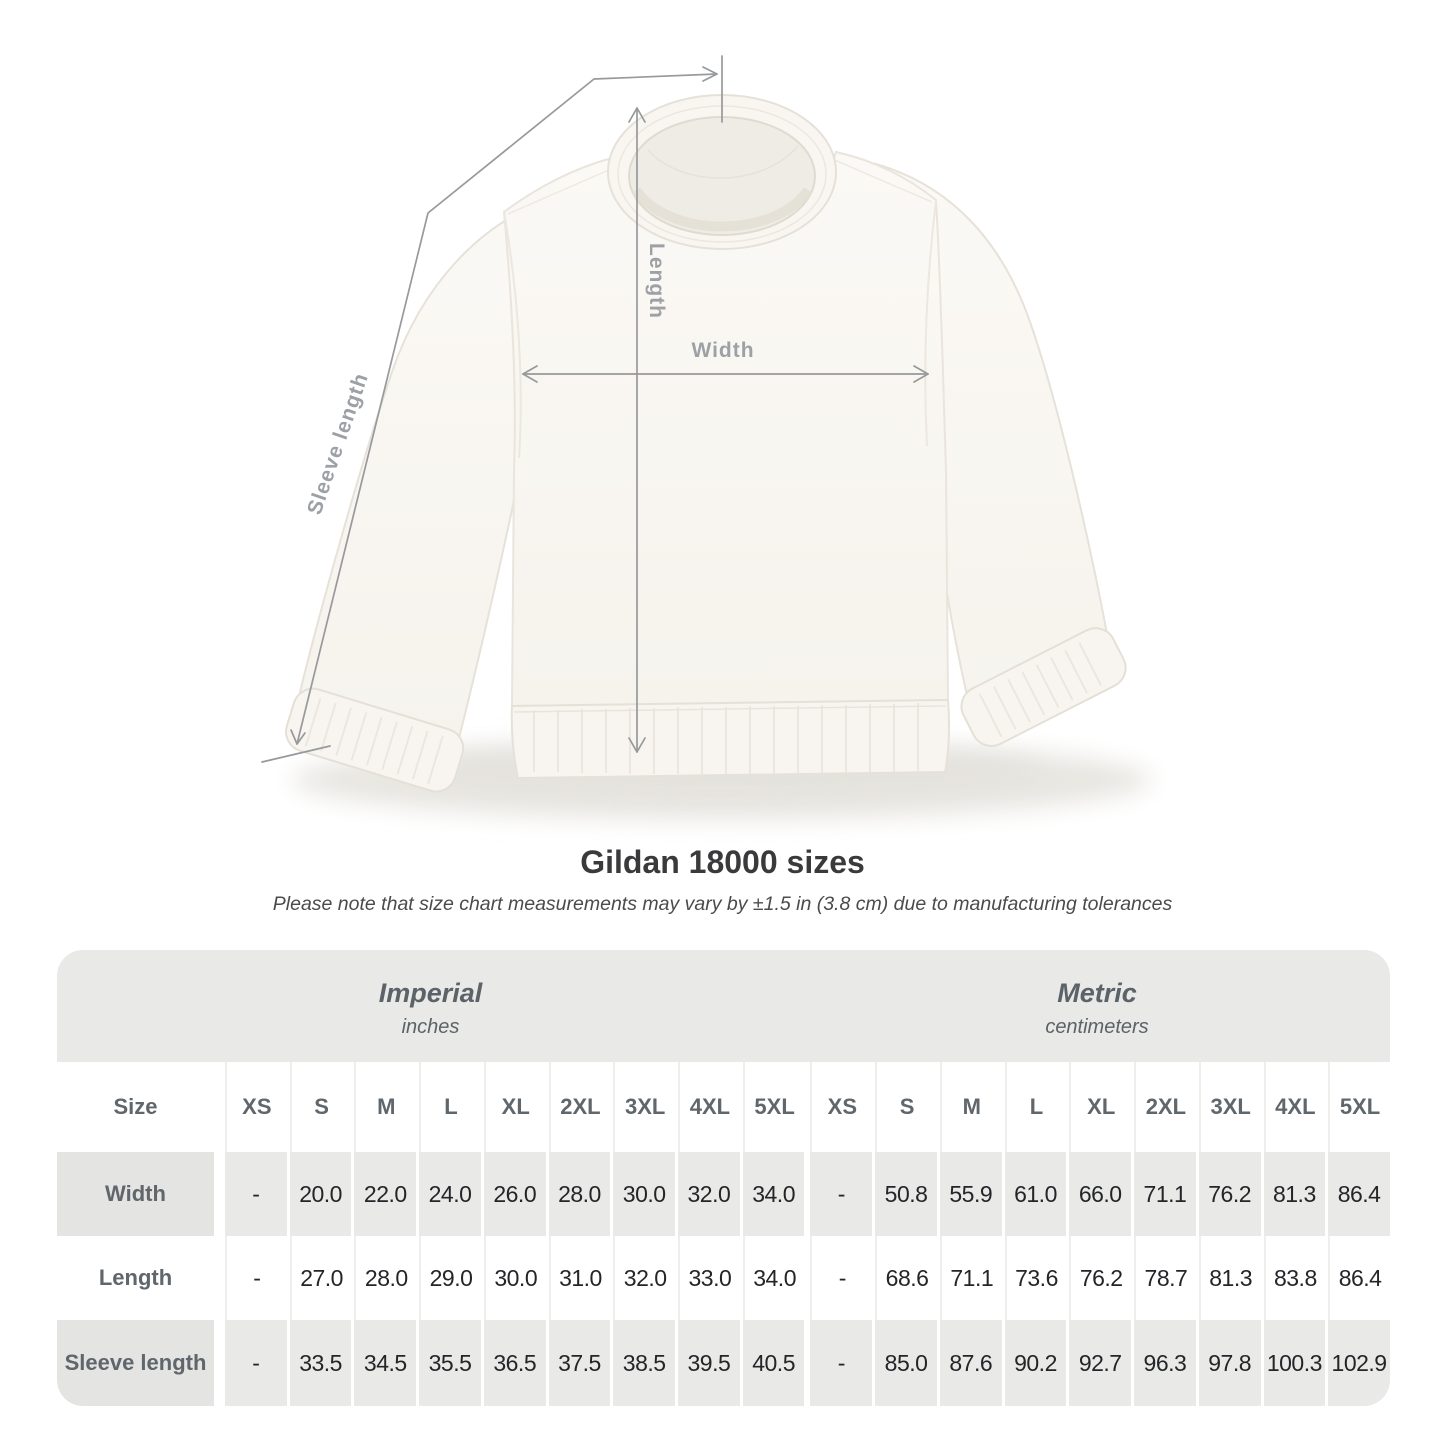 This screenshot has height=1445, width=1445. I want to click on width-value: 22.0, so click(385, 1194).